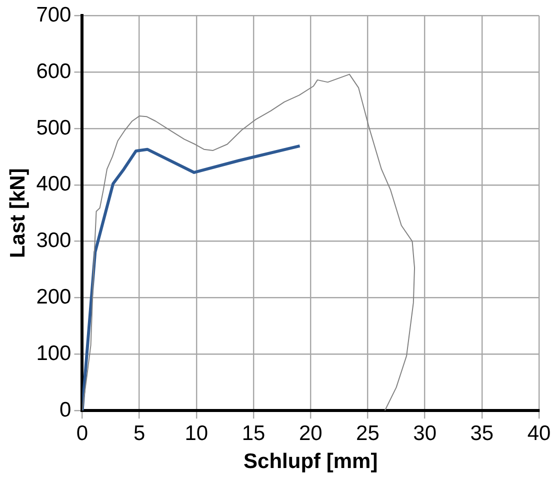  What do you see at coordinates (54, 297) in the screenshot?
I see `y-tick-label: 200` at bounding box center [54, 297].